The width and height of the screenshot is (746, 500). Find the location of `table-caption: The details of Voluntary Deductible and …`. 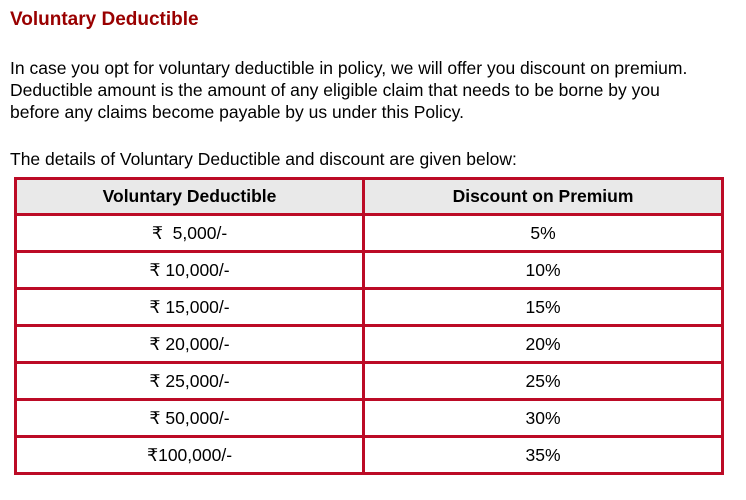

table-caption: The details of Voluntary Deductible and … is located at coordinates (263, 159).